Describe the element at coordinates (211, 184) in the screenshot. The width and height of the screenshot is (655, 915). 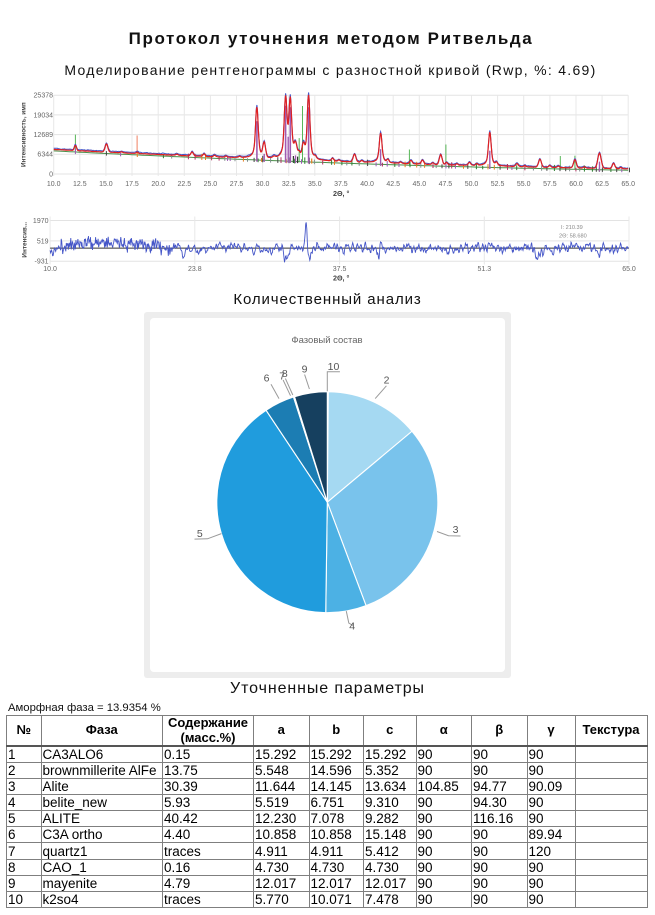
I see `svg-text: 25.0` at that location.